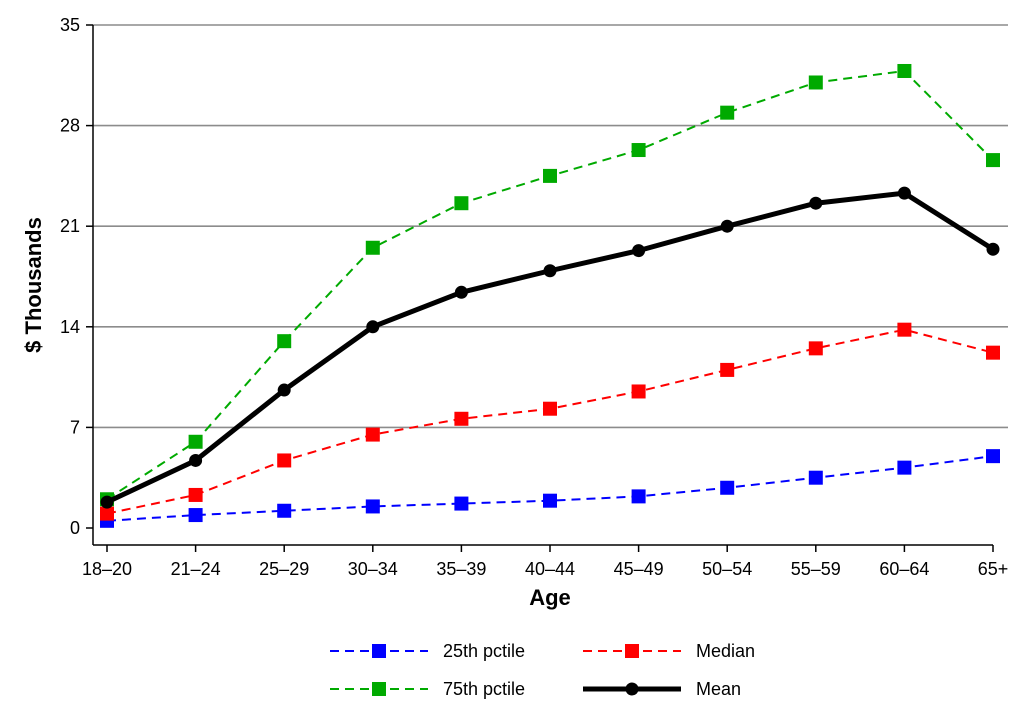 This screenshot has height=702, width=1014. What do you see at coordinates (662, 689) in the screenshot?
I see `legend-item-mean: Mean` at bounding box center [662, 689].